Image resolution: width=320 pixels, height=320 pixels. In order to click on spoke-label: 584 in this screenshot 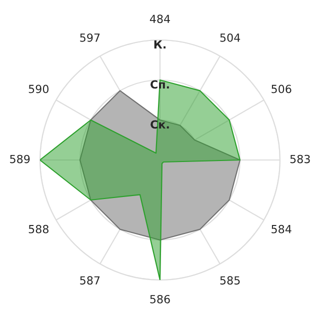, I will do `click(282, 229)`.